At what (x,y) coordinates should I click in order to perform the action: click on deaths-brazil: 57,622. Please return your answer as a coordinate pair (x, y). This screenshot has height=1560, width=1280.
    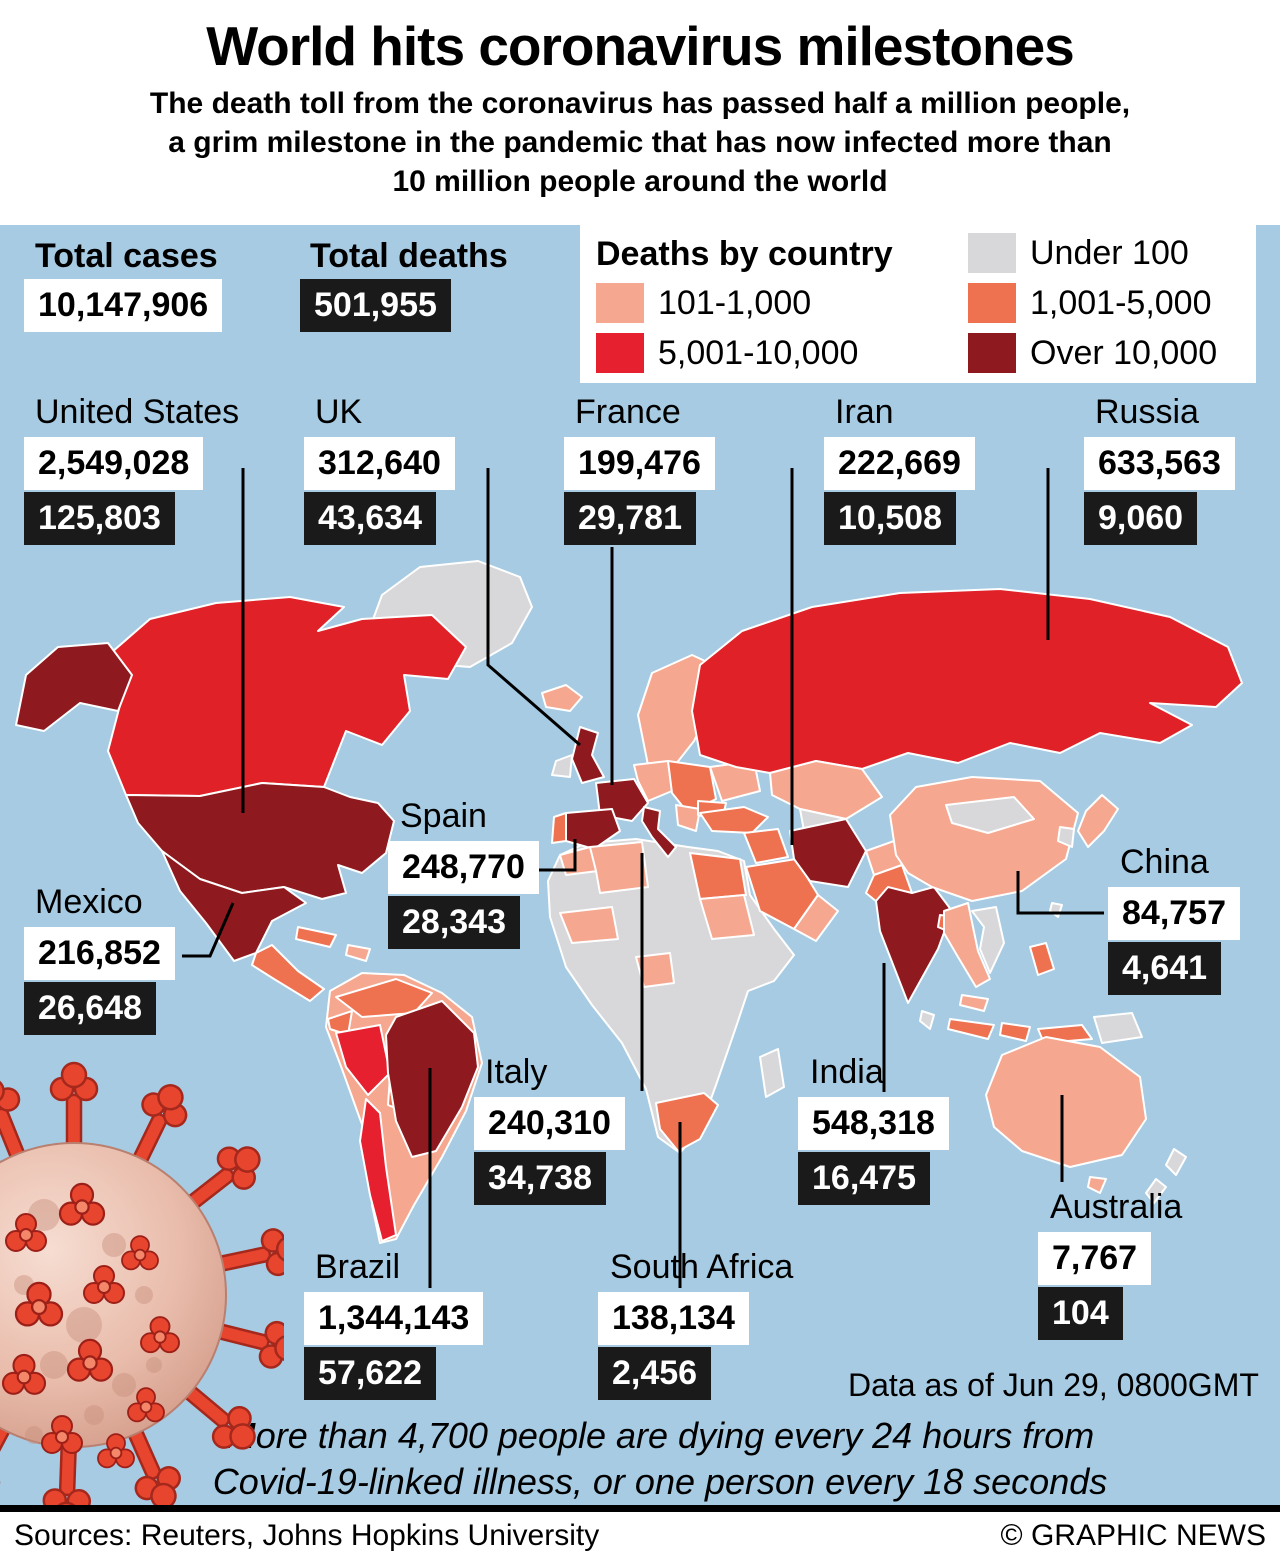
    Looking at the image, I should click on (370, 1373).